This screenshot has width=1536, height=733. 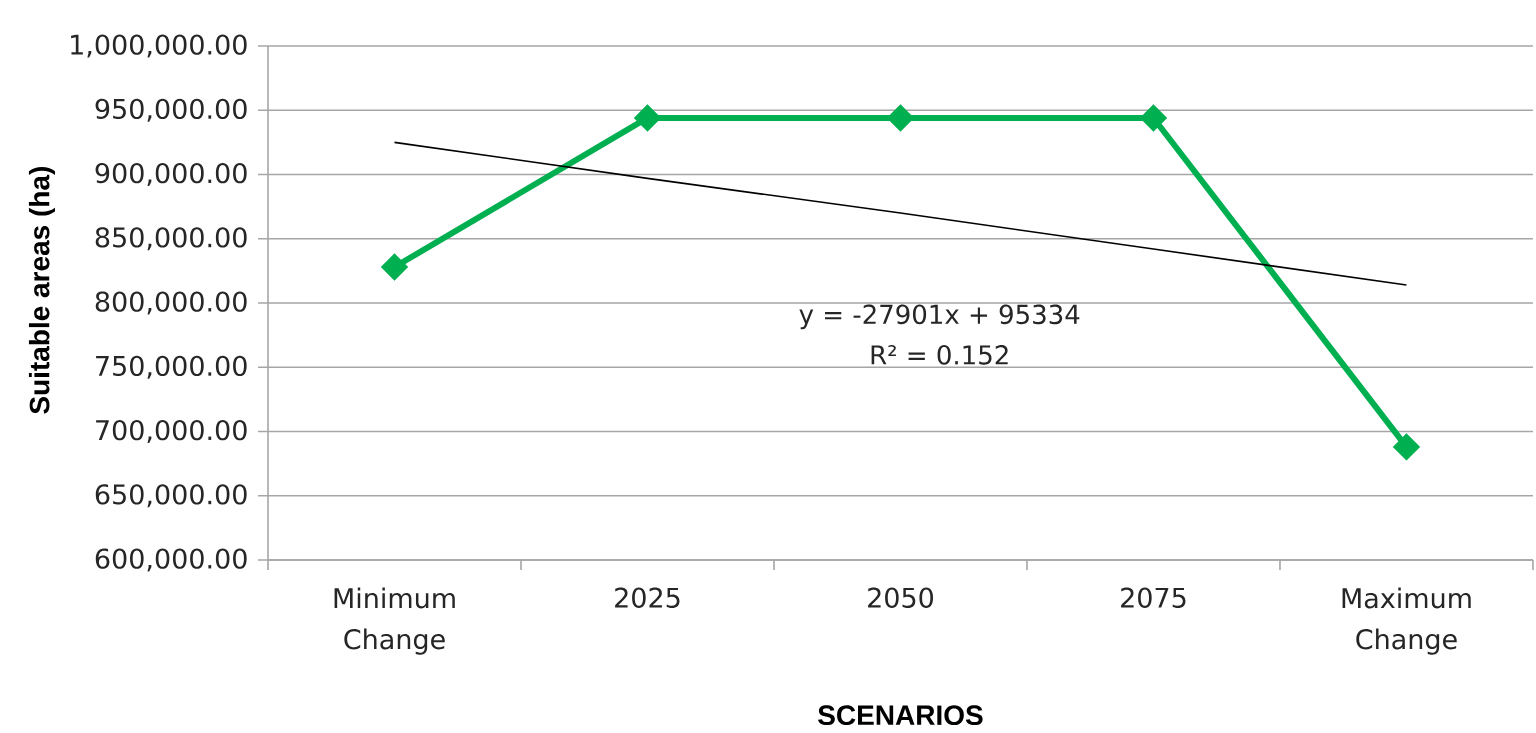 I want to click on annotation: R² = 0.152, so click(x=939, y=355).